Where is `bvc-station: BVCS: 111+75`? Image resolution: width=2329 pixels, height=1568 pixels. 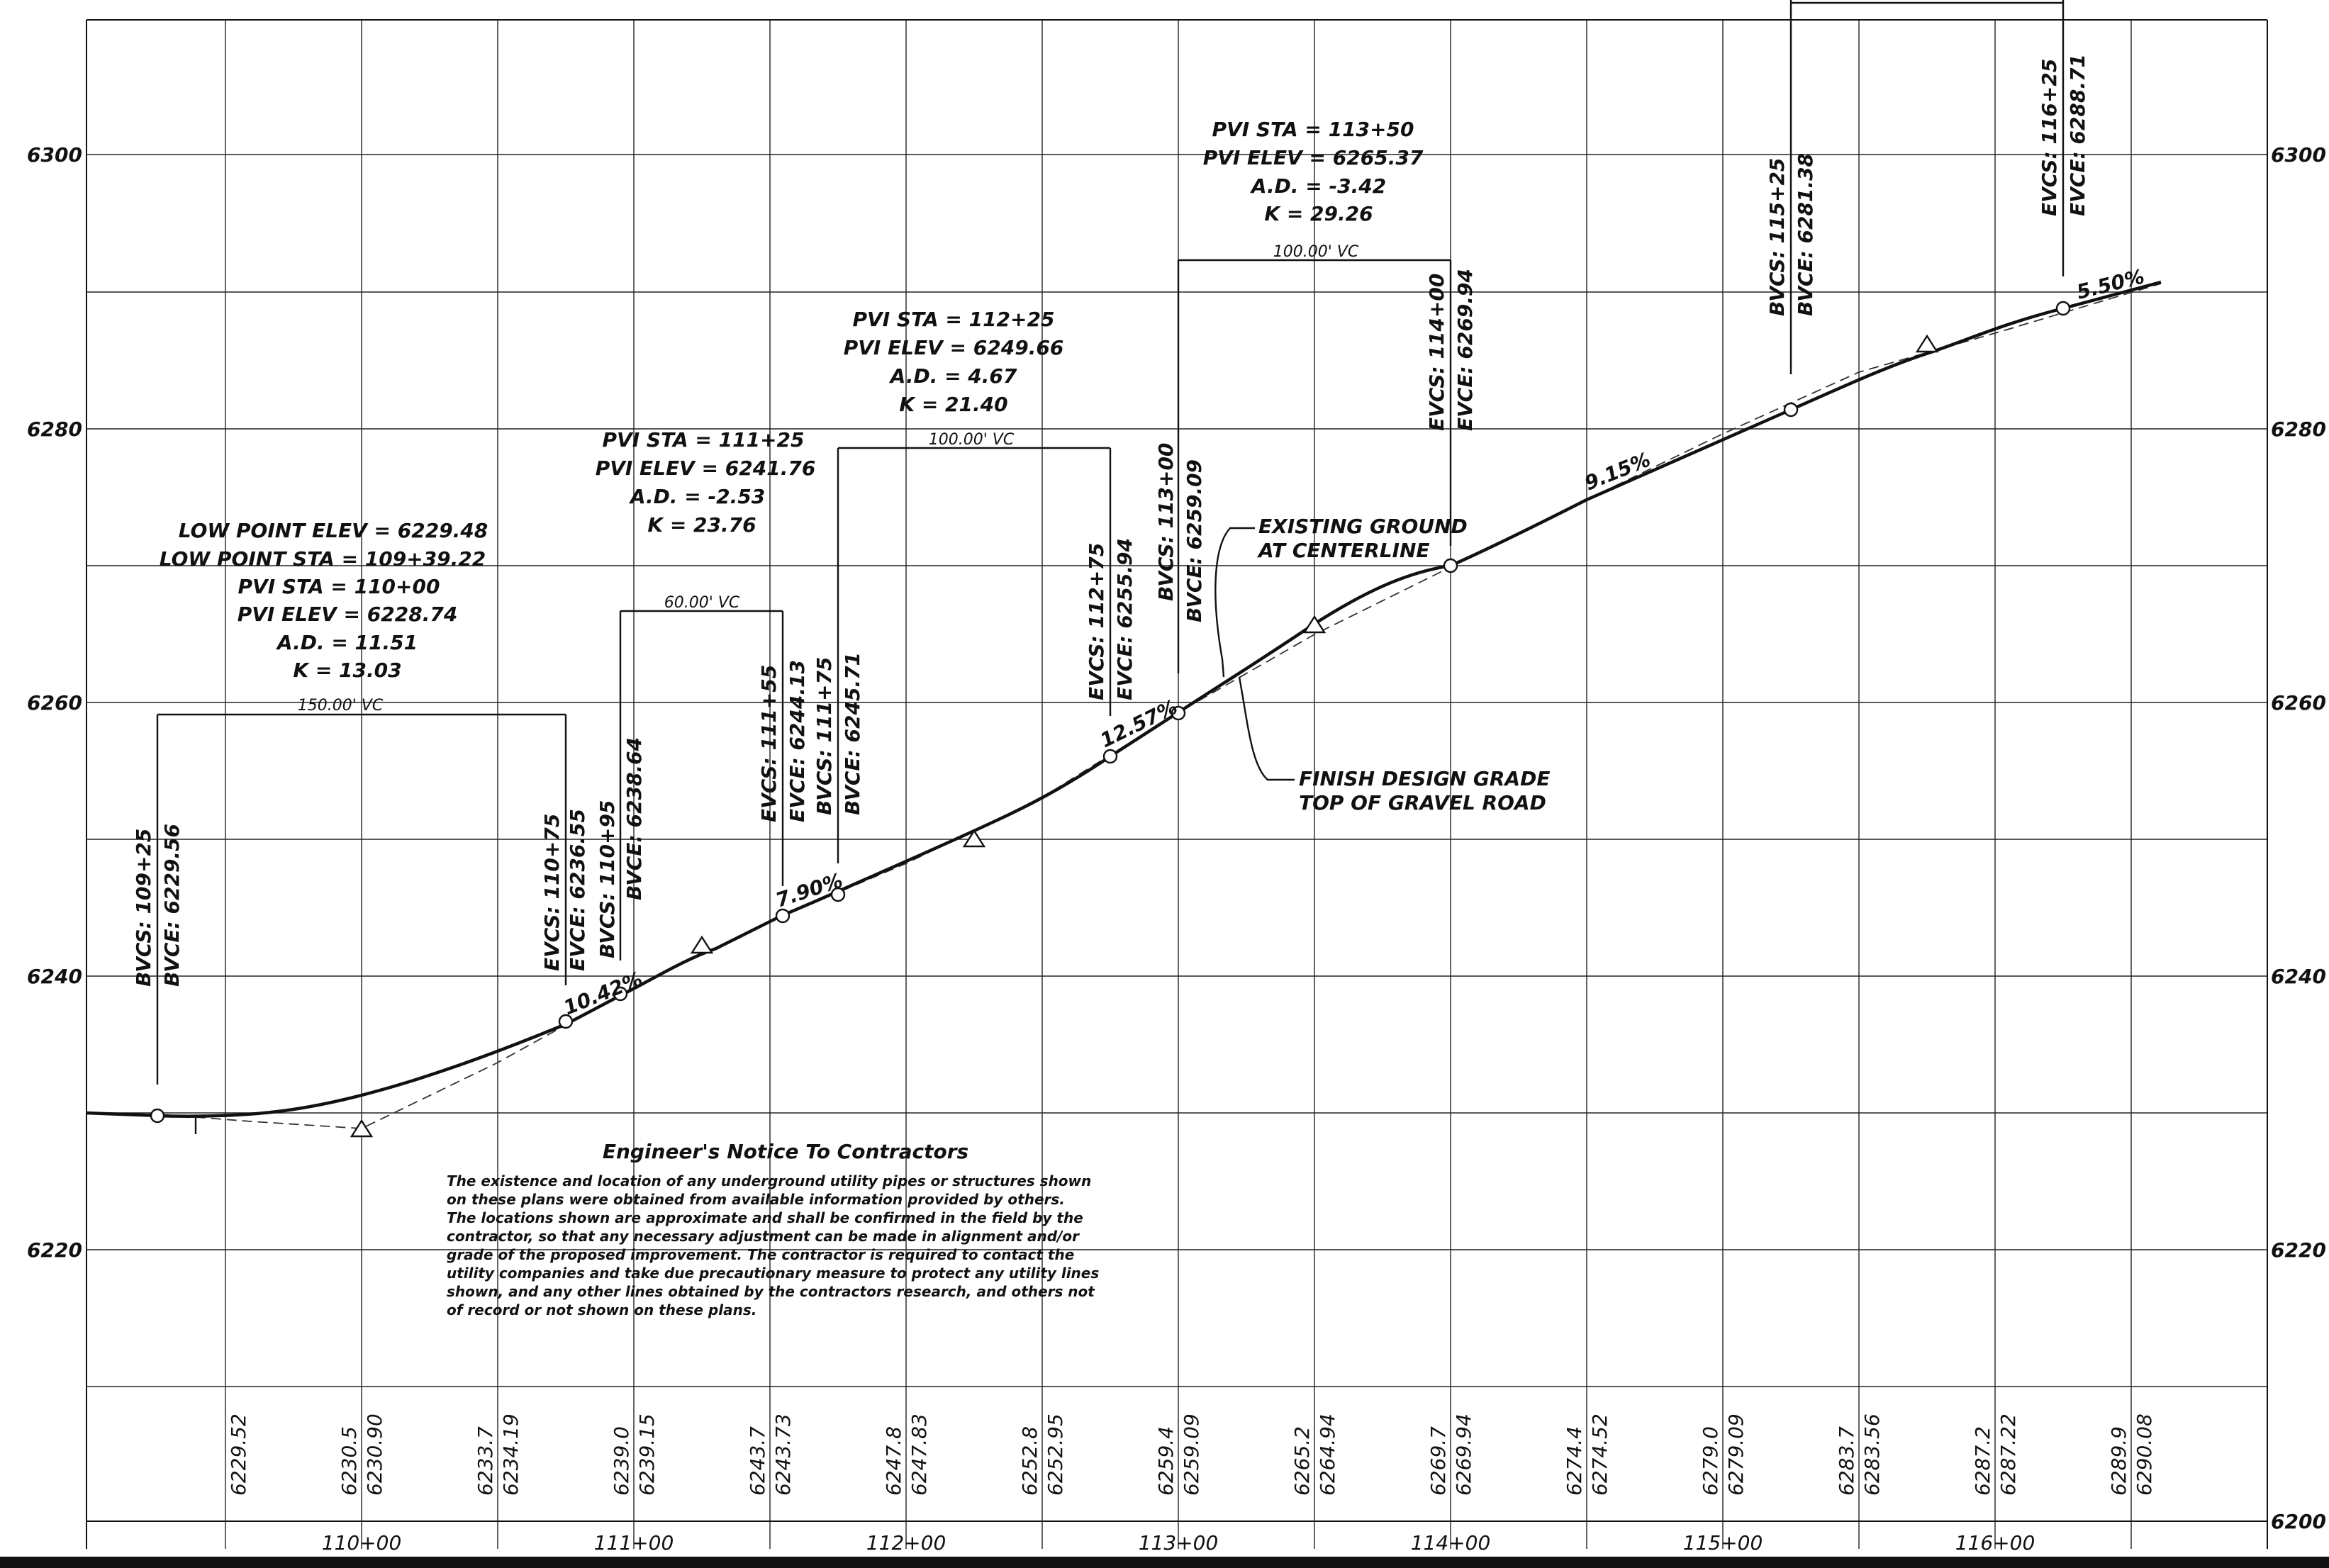 bvc-station: BVCS: 111+75 is located at coordinates (824, 736).